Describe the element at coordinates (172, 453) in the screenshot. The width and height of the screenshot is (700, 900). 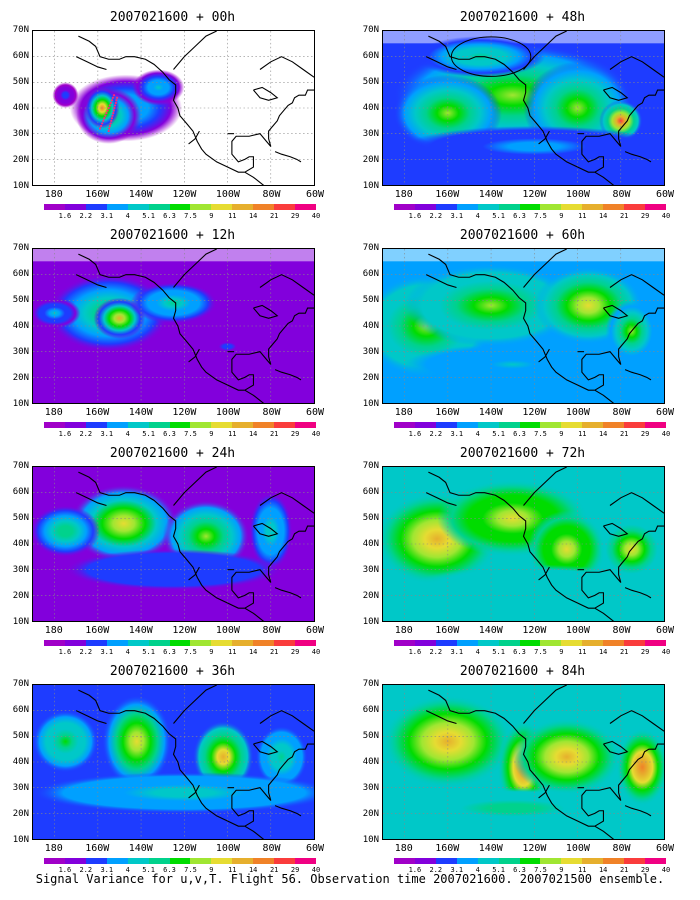
I see `panel-title: 2007021600 + 24h` at that location.